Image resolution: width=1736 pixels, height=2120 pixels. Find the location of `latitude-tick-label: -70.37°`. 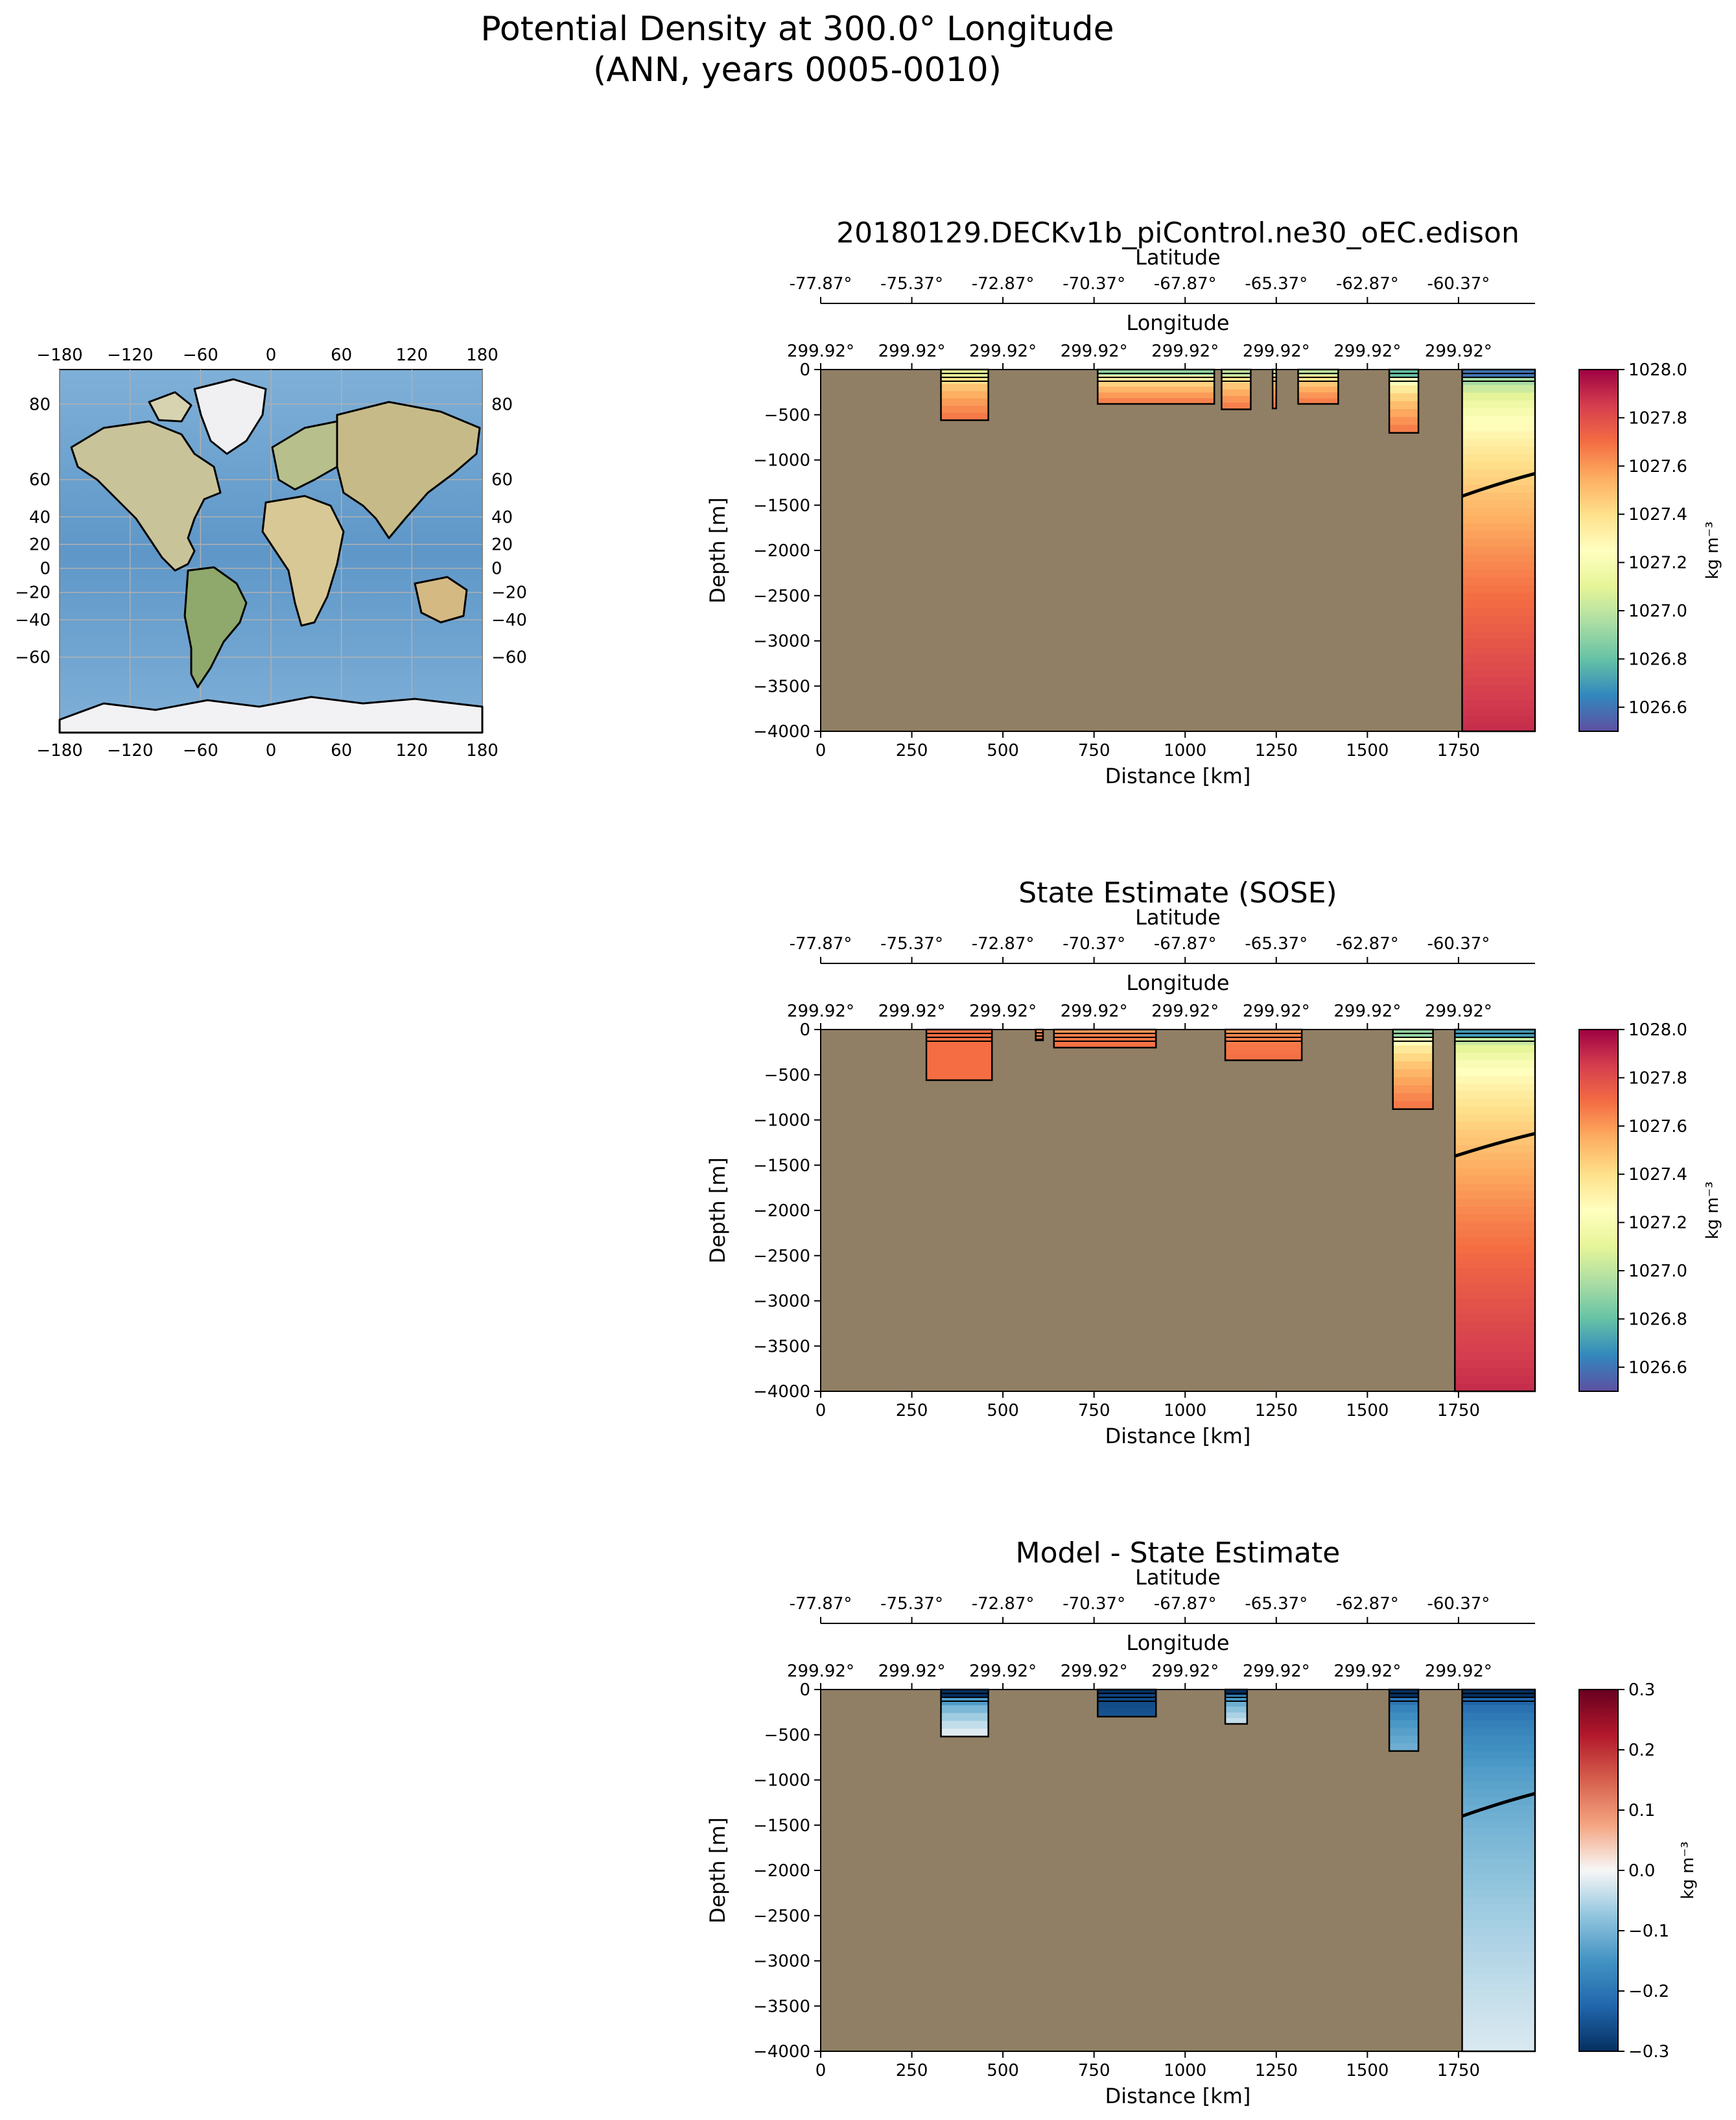

latitude-tick-label: -70.37° is located at coordinates (1093, 944).